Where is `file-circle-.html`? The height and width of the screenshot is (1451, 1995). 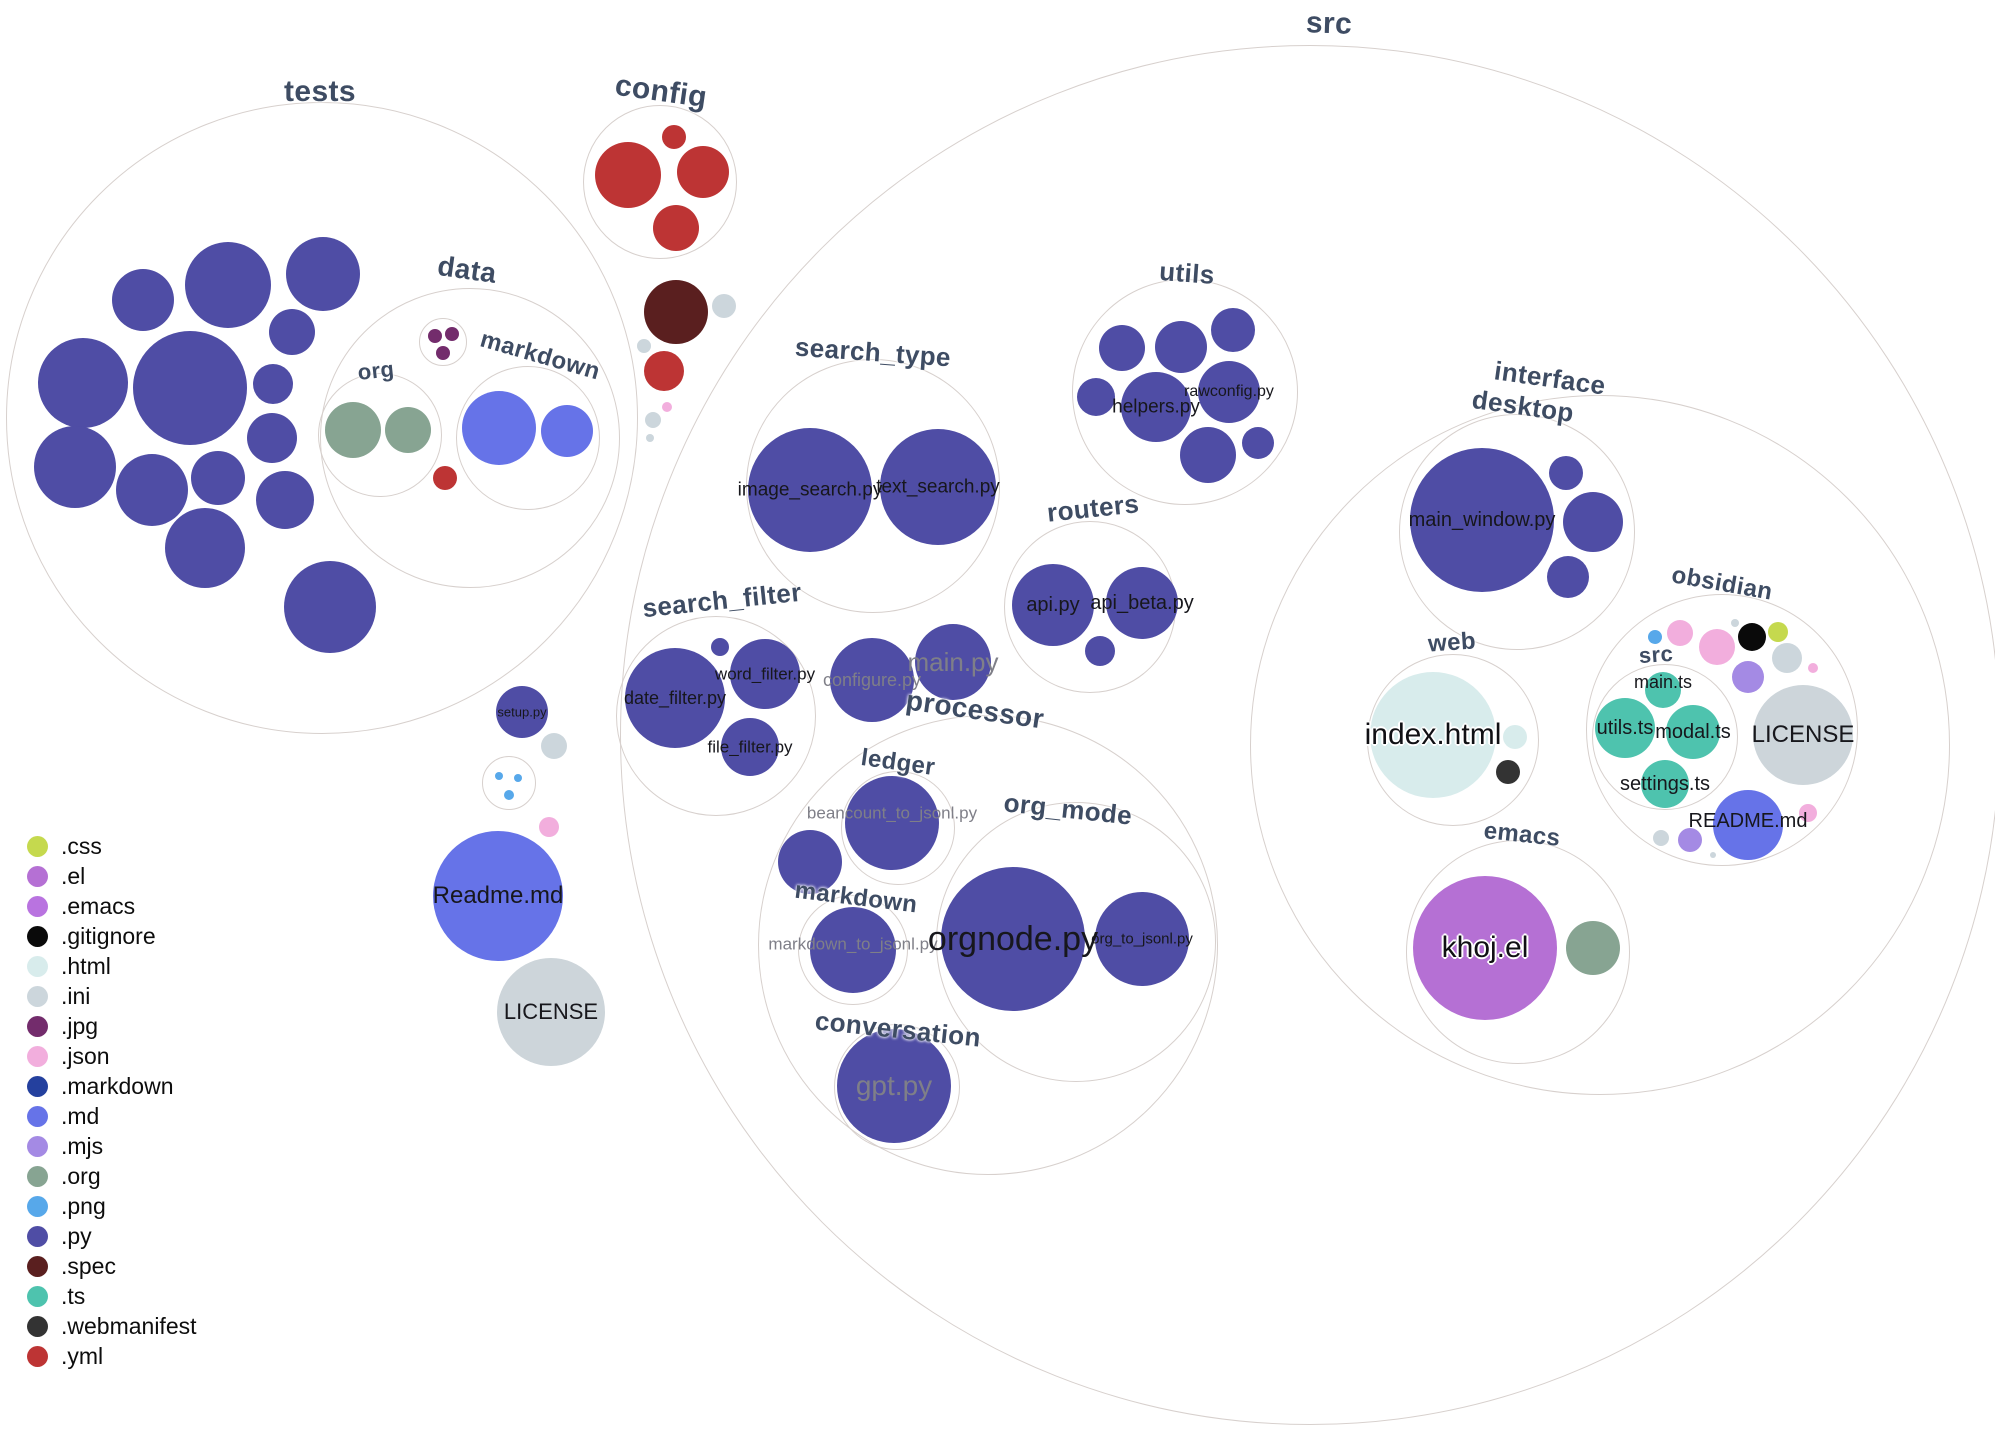 file-circle-.html is located at coordinates (1515, 737).